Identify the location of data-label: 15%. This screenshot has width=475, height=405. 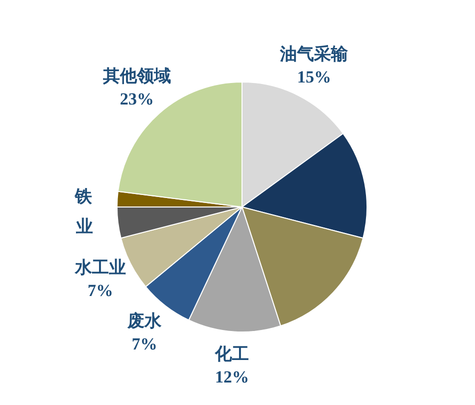
(314, 76).